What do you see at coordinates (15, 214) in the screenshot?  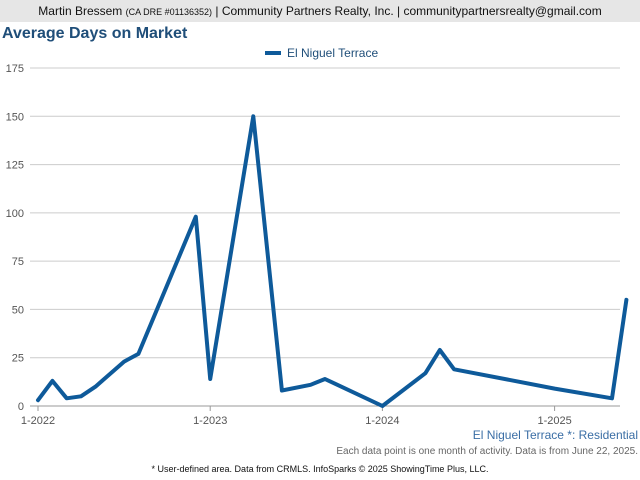 I see `y-tick-label: 100` at bounding box center [15, 214].